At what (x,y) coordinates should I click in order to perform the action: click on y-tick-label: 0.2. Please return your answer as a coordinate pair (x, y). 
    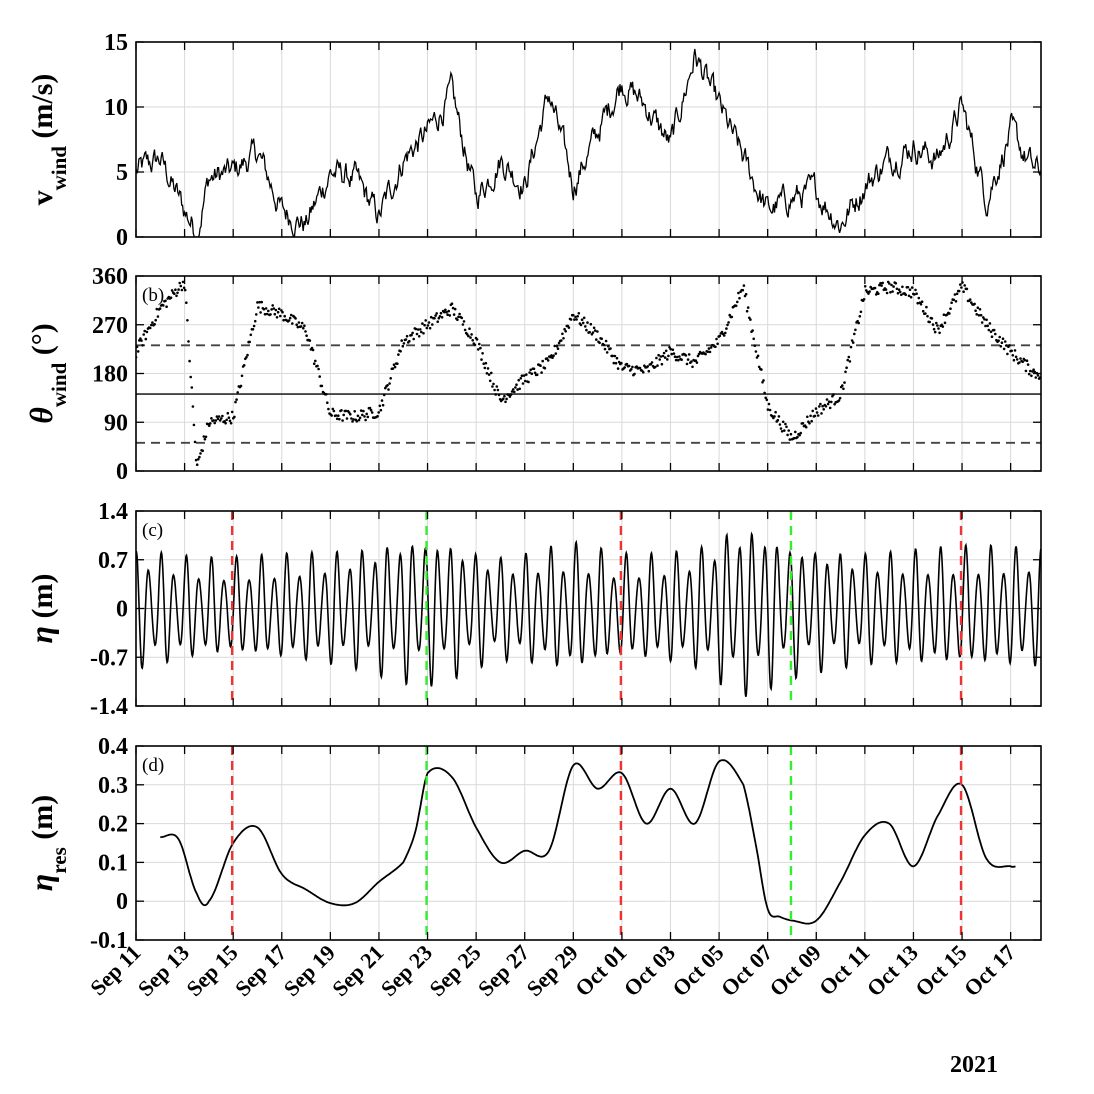
    Looking at the image, I should click on (113, 825).